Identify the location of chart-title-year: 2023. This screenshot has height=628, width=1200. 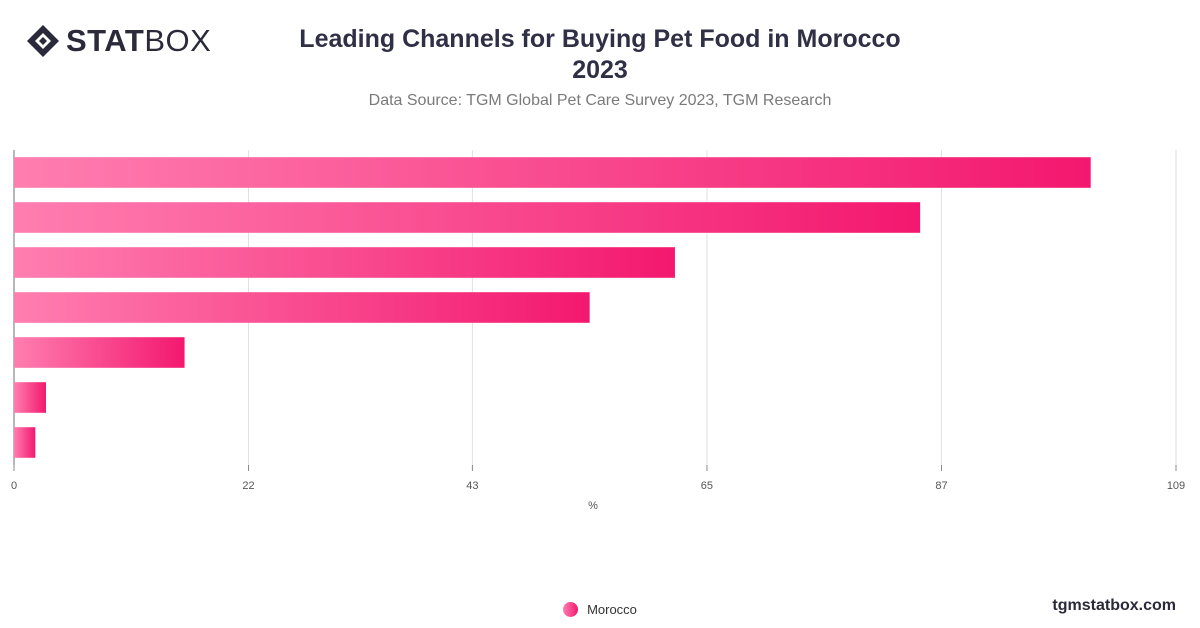
(600, 70).